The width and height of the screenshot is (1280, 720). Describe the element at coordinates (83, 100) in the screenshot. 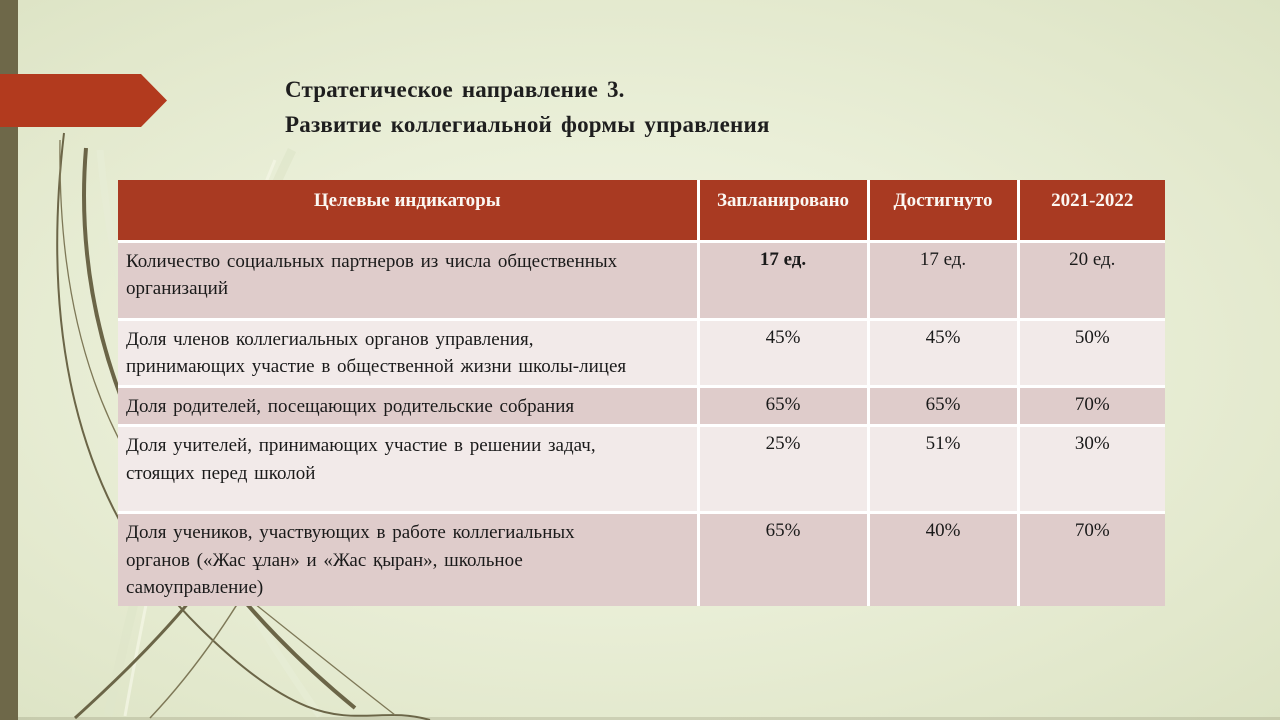

I see `red-arrow-shape` at that location.